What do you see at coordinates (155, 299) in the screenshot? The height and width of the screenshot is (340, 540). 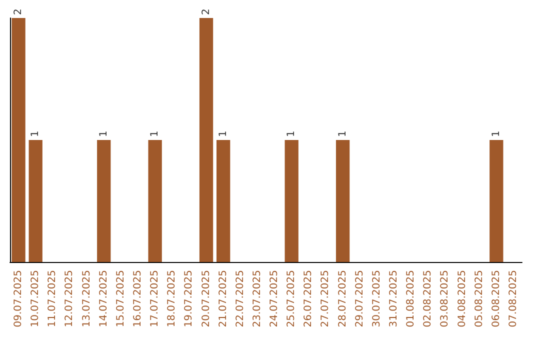 I see `x-tick-label: 17.07.2025` at bounding box center [155, 299].